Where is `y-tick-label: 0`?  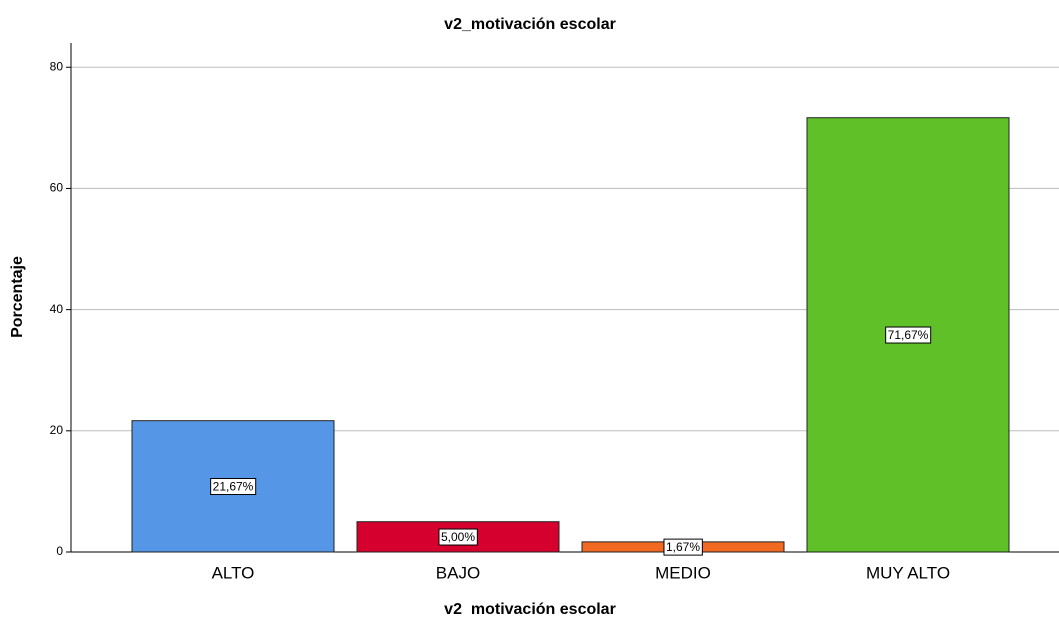 y-tick-label: 0 is located at coordinates (59, 551).